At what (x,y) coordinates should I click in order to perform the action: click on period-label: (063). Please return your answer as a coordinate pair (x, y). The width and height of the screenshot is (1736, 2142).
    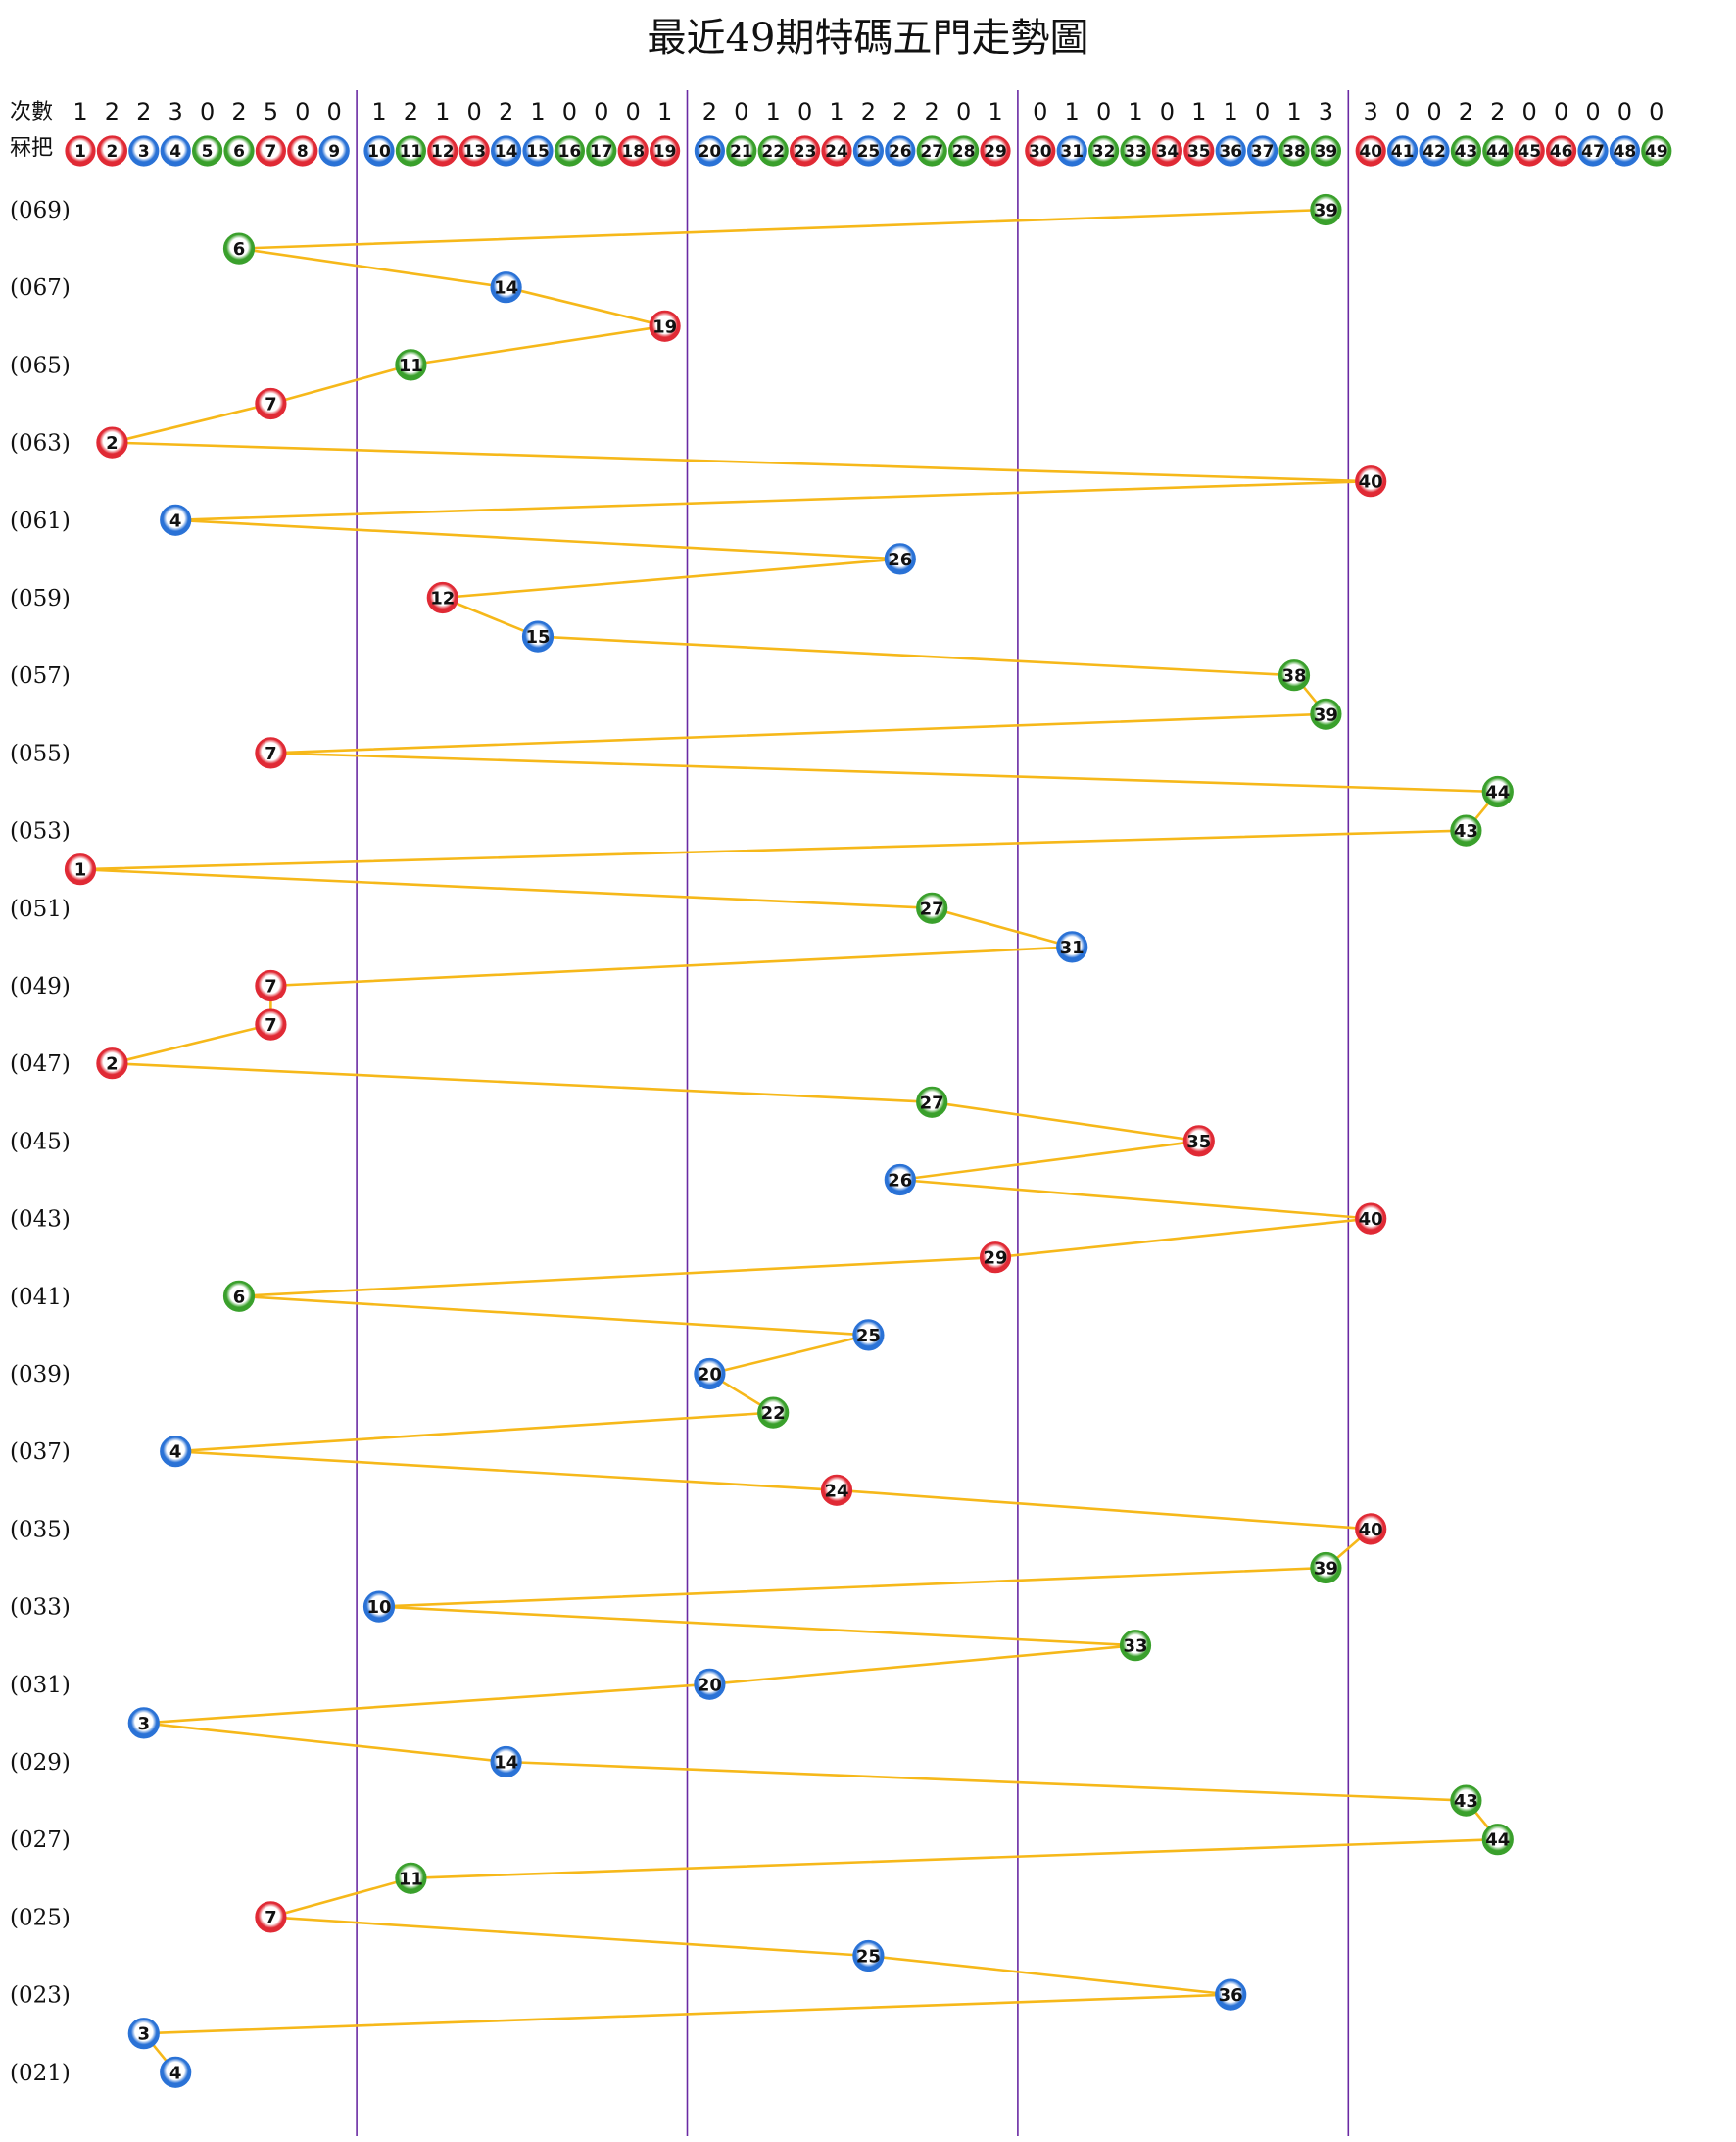
    Looking at the image, I should click on (40, 444).